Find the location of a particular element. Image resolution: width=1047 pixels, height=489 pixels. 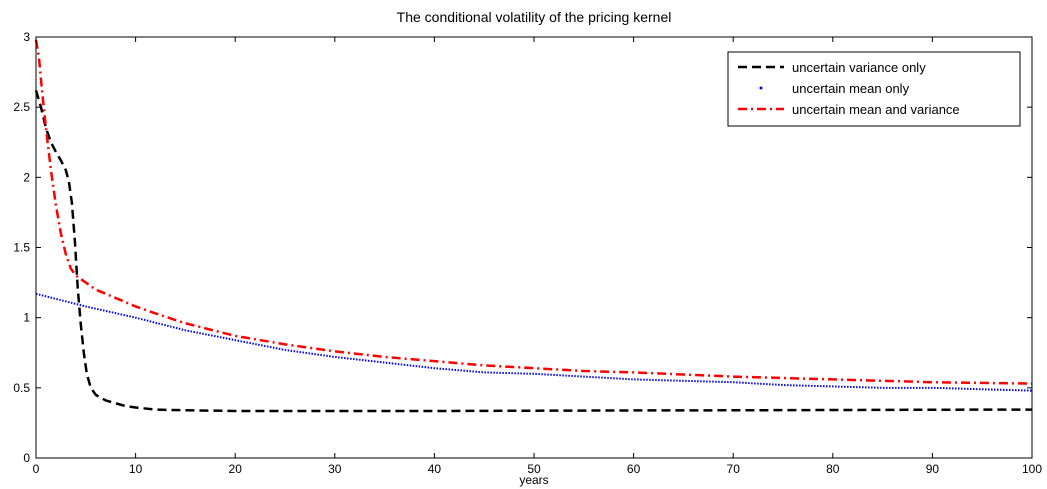

x-axis-label: years is located at coordinates (533, 480).